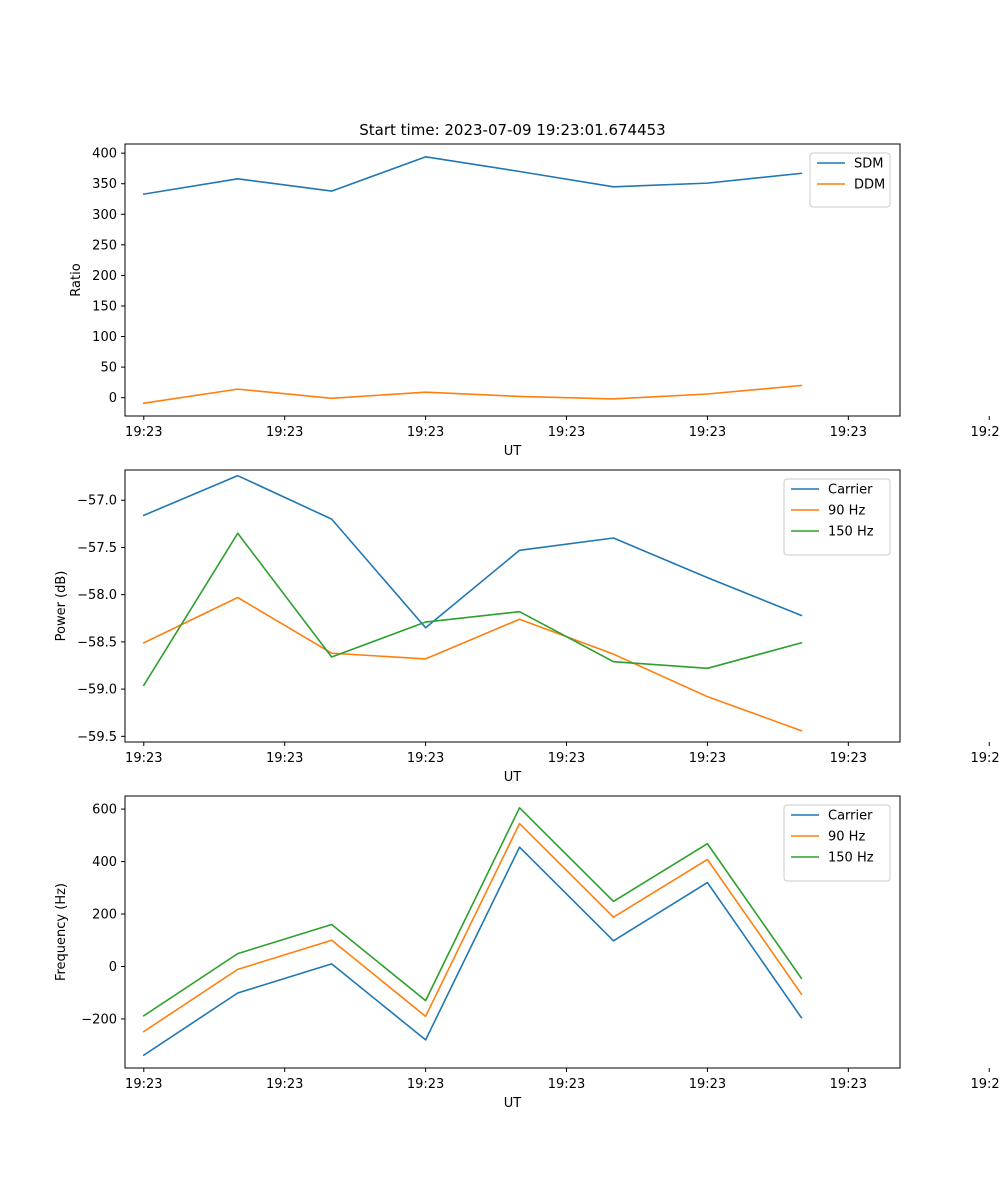  What do you see at coordinates (868, 164) in the screenshot?
I see `legend-entry-label: SDM` at bounding box center [868, 164].